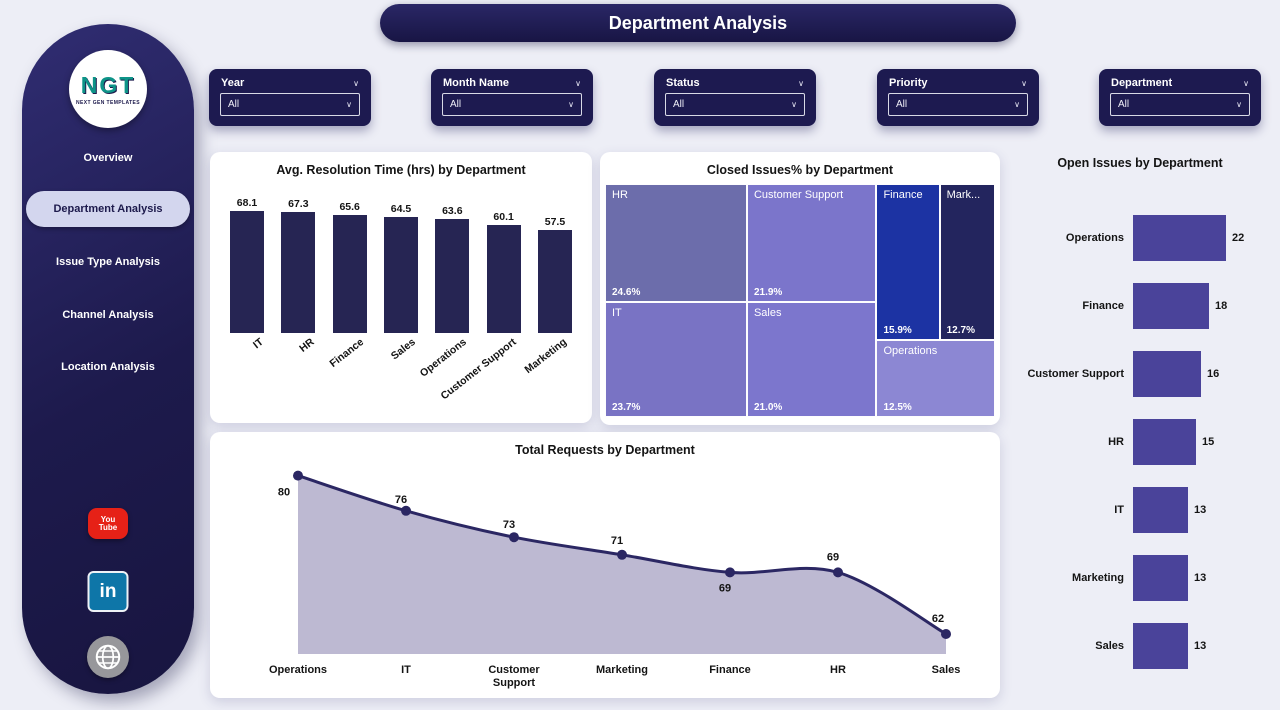 The height and width of the screenshot is (710, 1280). What do you see at coordinates (108, 657) in the screenshot?
I see `web-globe-icon` at bounding box center [108, 657].